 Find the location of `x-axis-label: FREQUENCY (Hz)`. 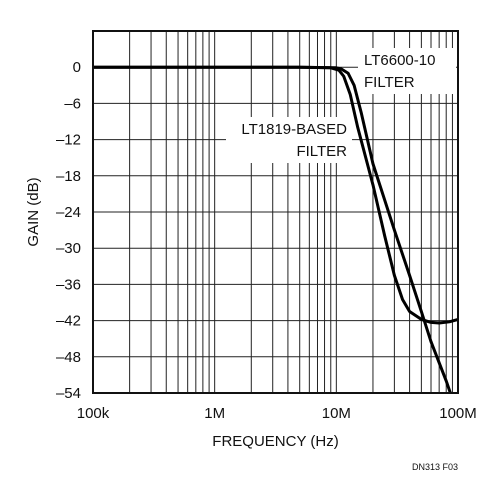

x-axis-label: FREQUENCY (Hz) is located at coordinates (275, 441).